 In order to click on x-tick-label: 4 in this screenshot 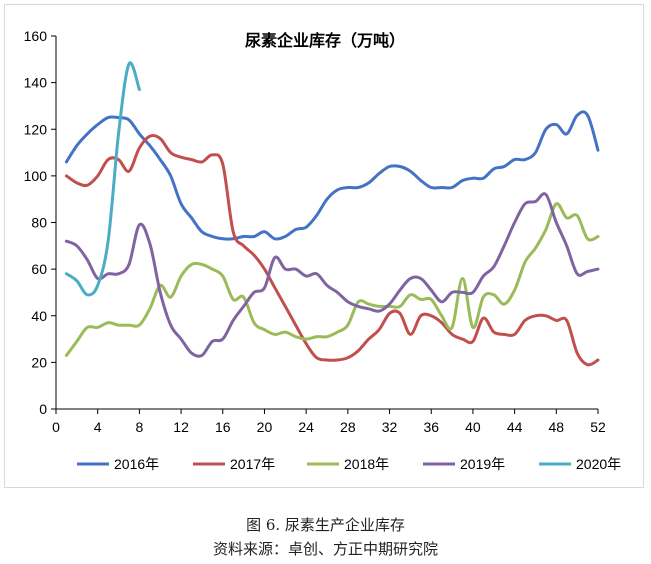, I will do `click(98, 427)`.